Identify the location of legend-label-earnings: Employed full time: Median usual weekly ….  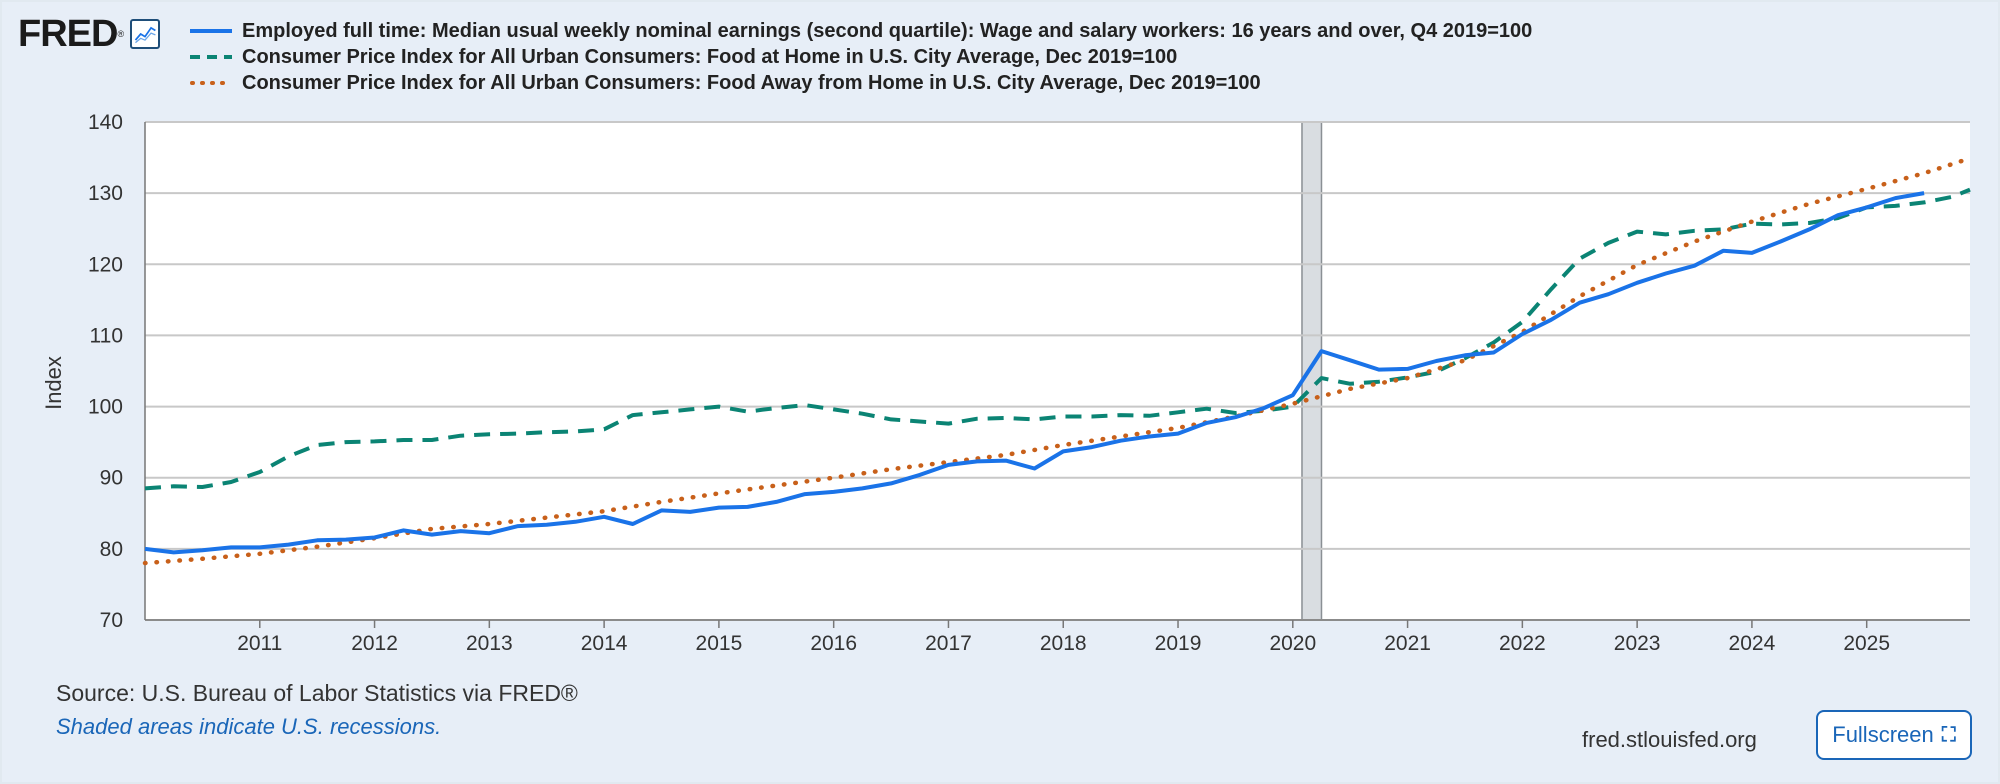
(887, 30).